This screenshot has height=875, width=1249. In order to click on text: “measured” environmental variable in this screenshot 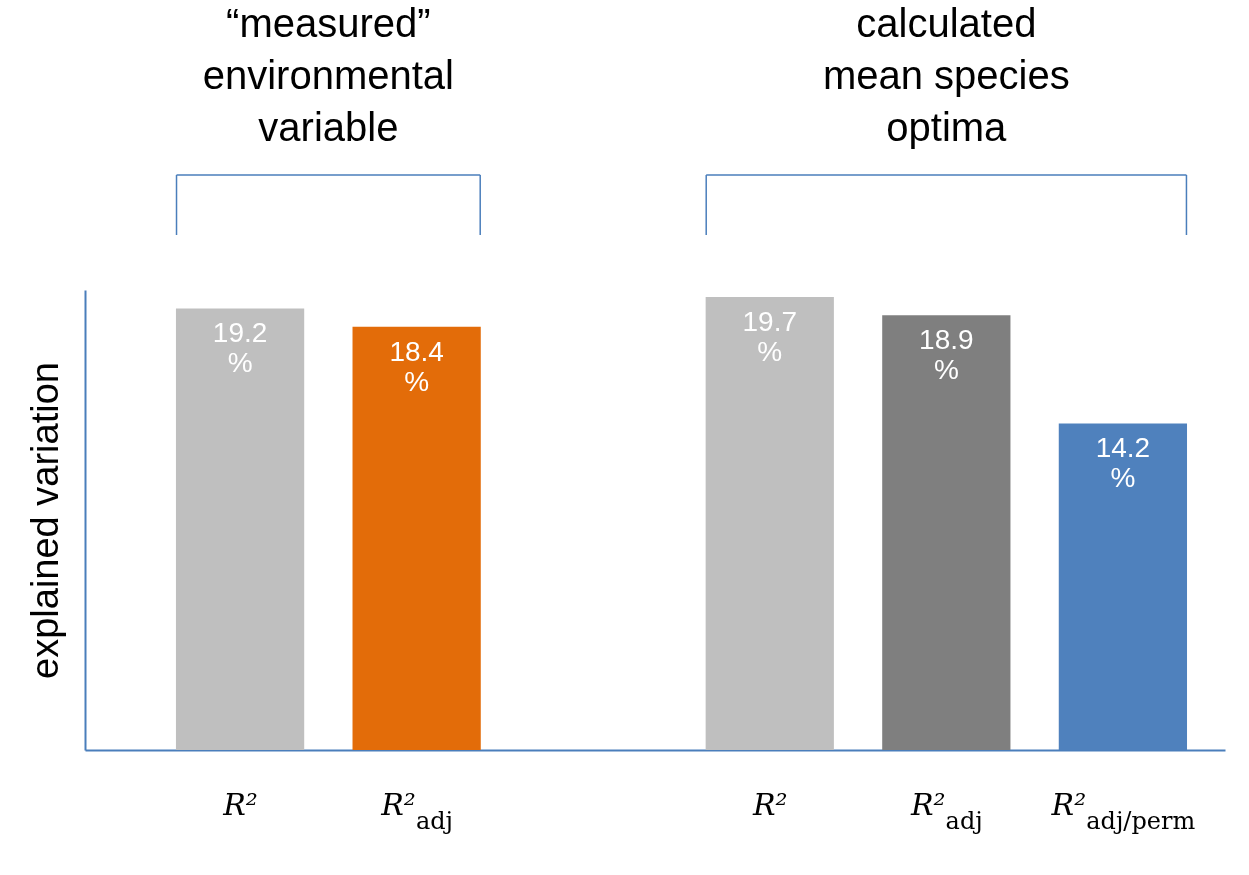, I will do `click(328, 75)`.